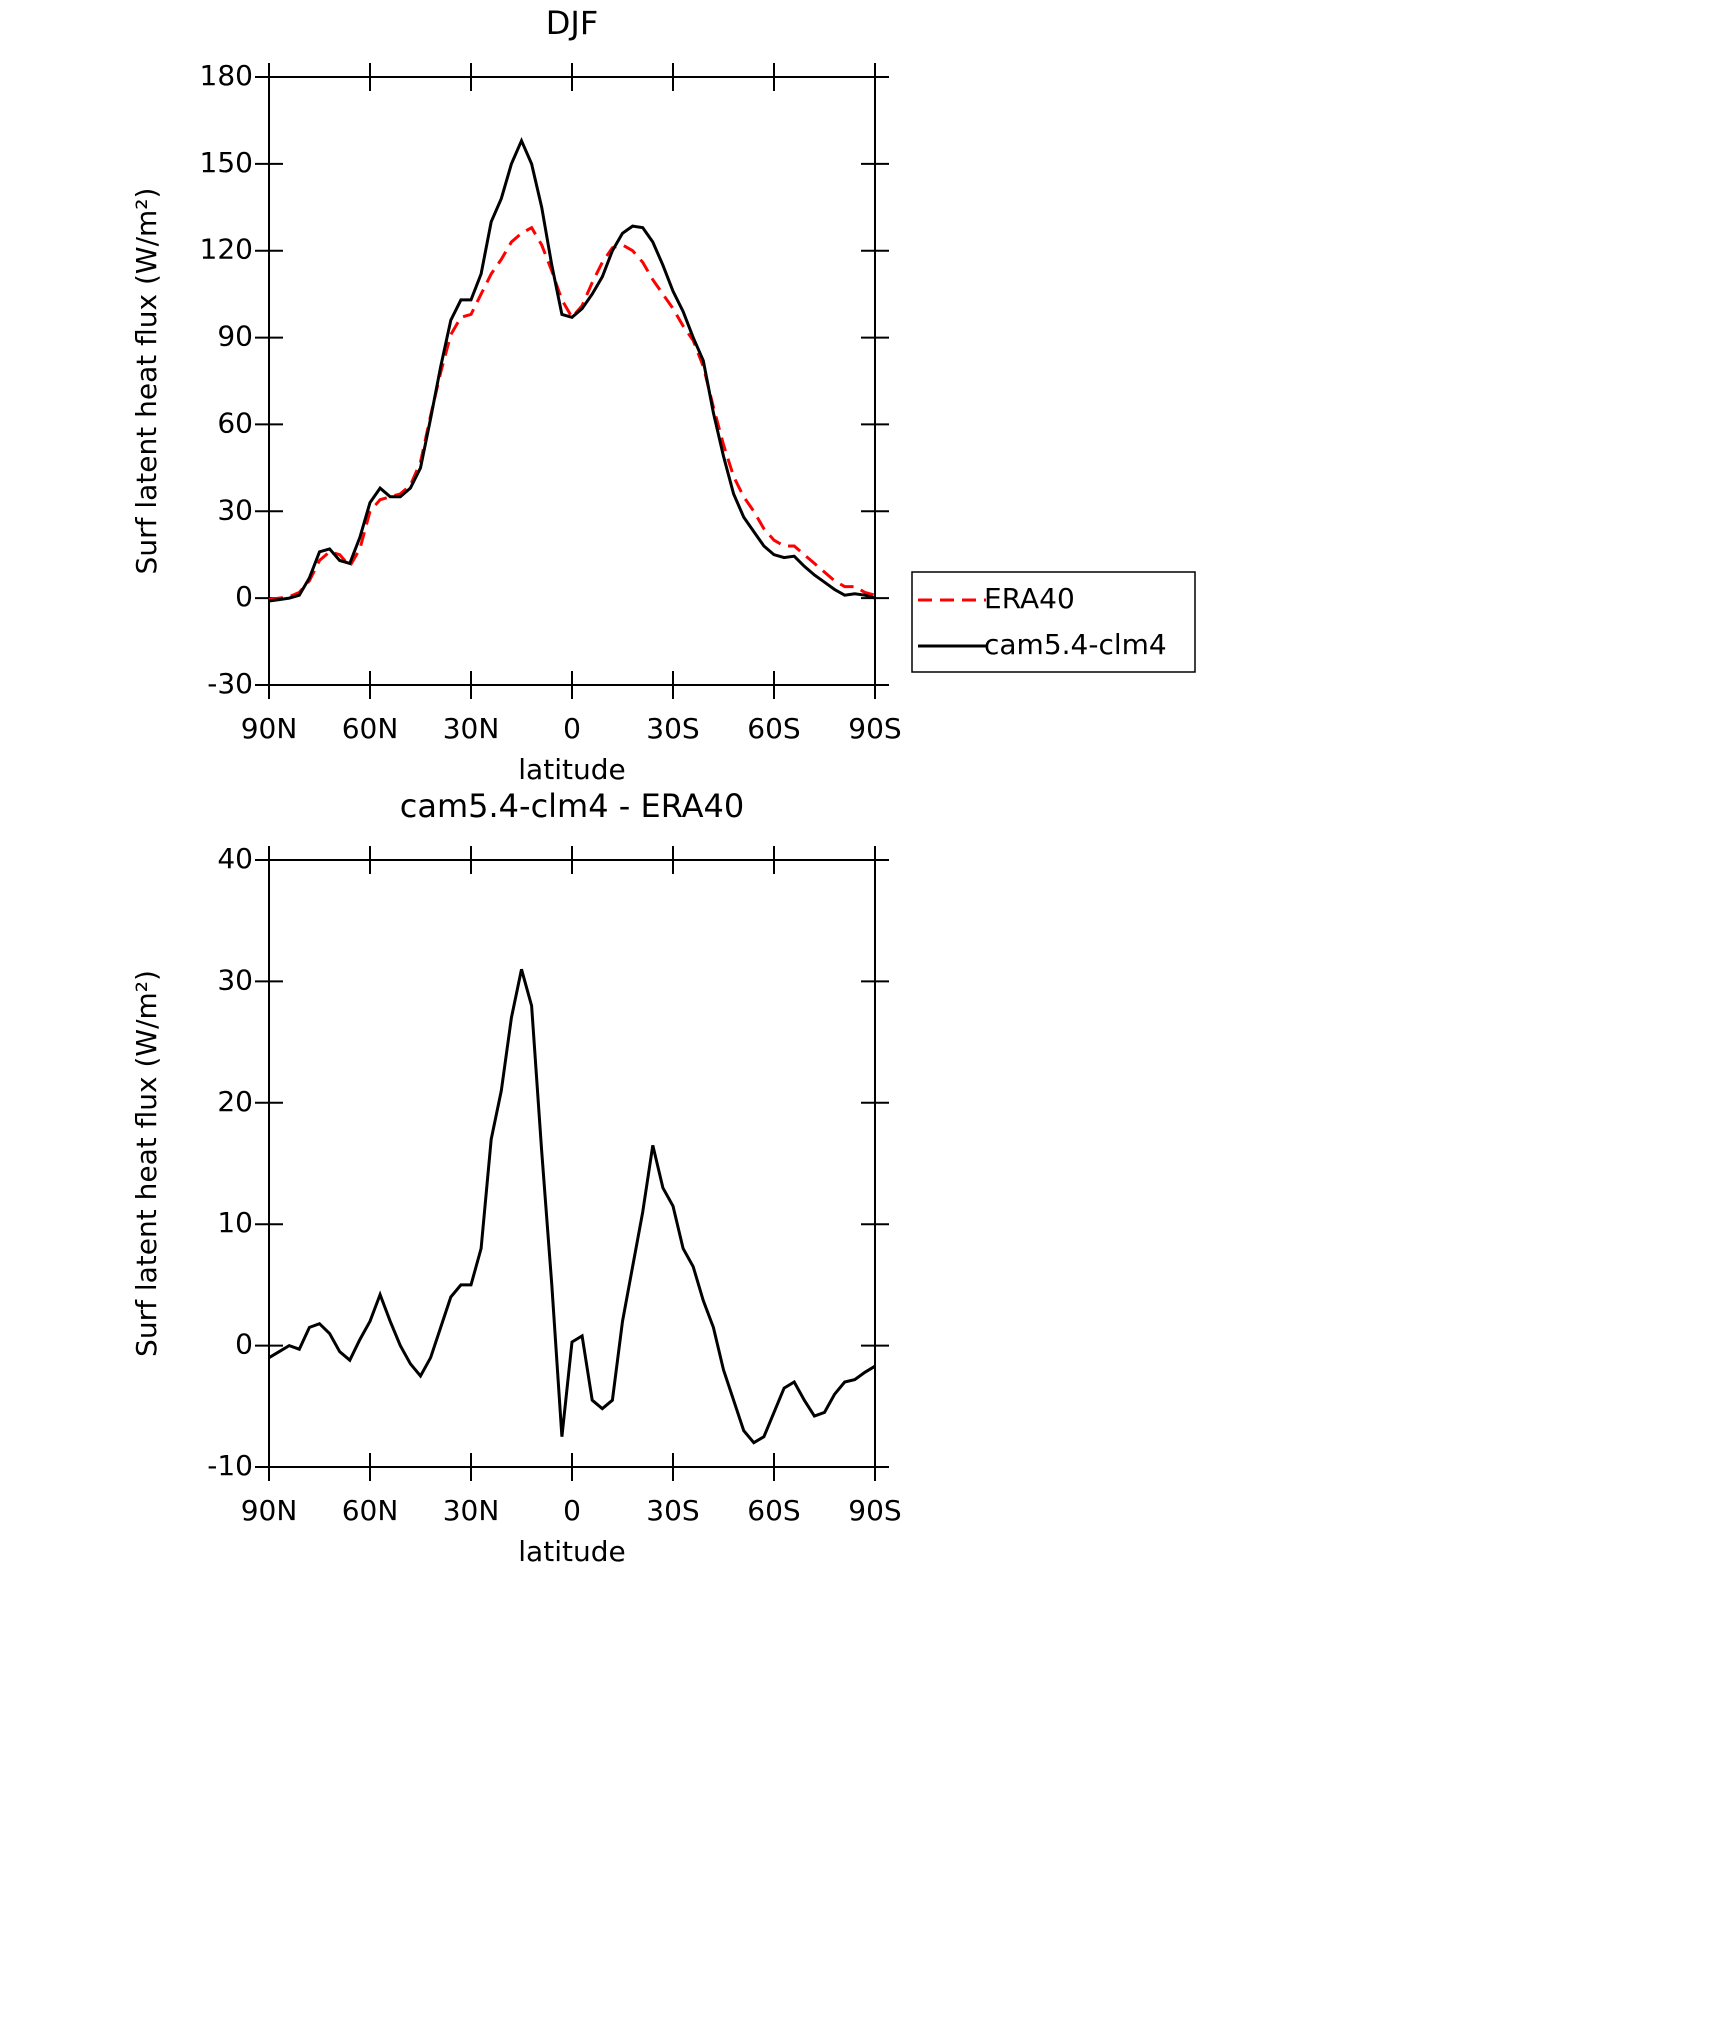  Describe the element at coordinates (1075, 644) in the screenshot. I see `legend-label: cam5.4-clm4` at that location.